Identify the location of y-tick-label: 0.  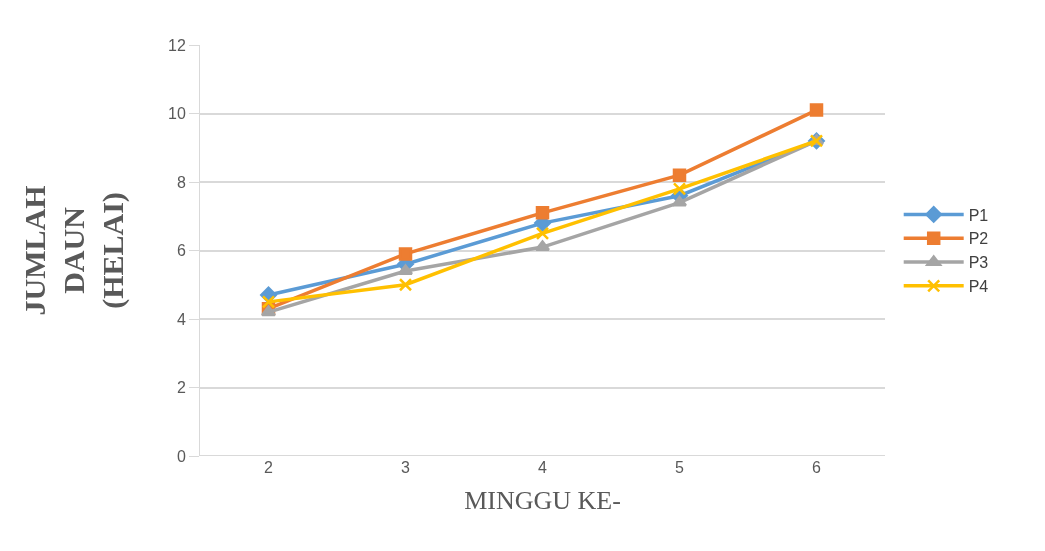
(181, 456).